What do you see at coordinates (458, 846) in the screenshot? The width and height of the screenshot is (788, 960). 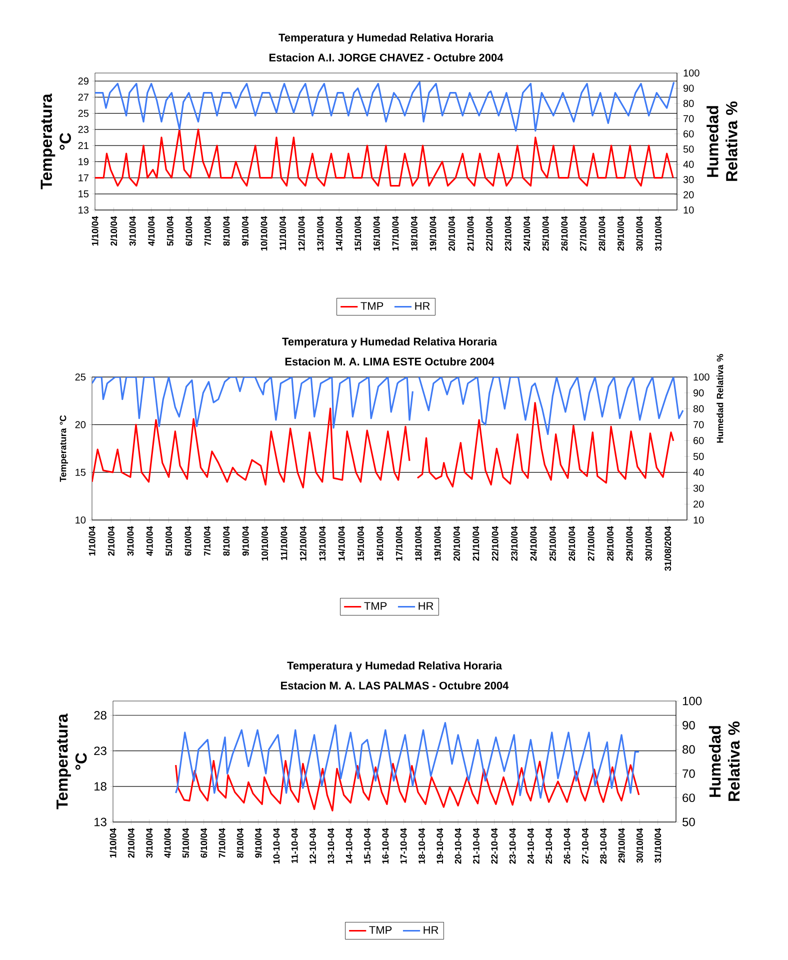 I see `x-tick-label: 20-10-04` at bounding box center [458, 846].